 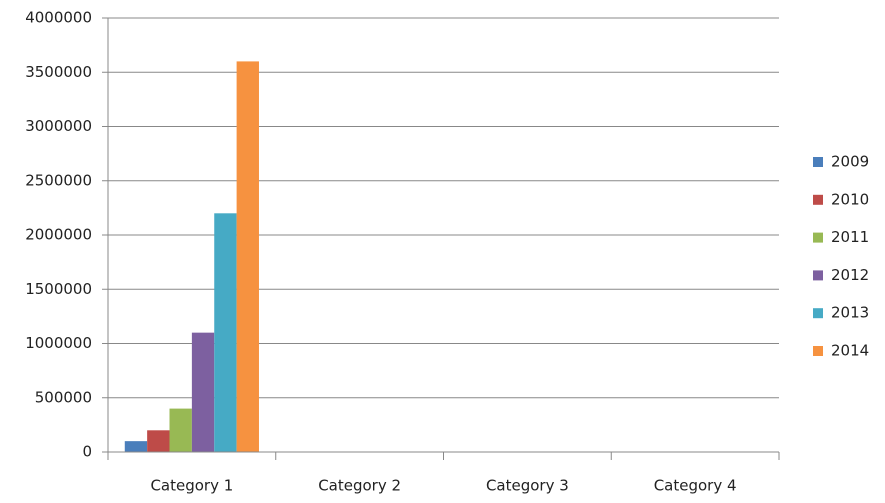 I want to click on y-tick-label: 1000000, so click(x=58, y=343).